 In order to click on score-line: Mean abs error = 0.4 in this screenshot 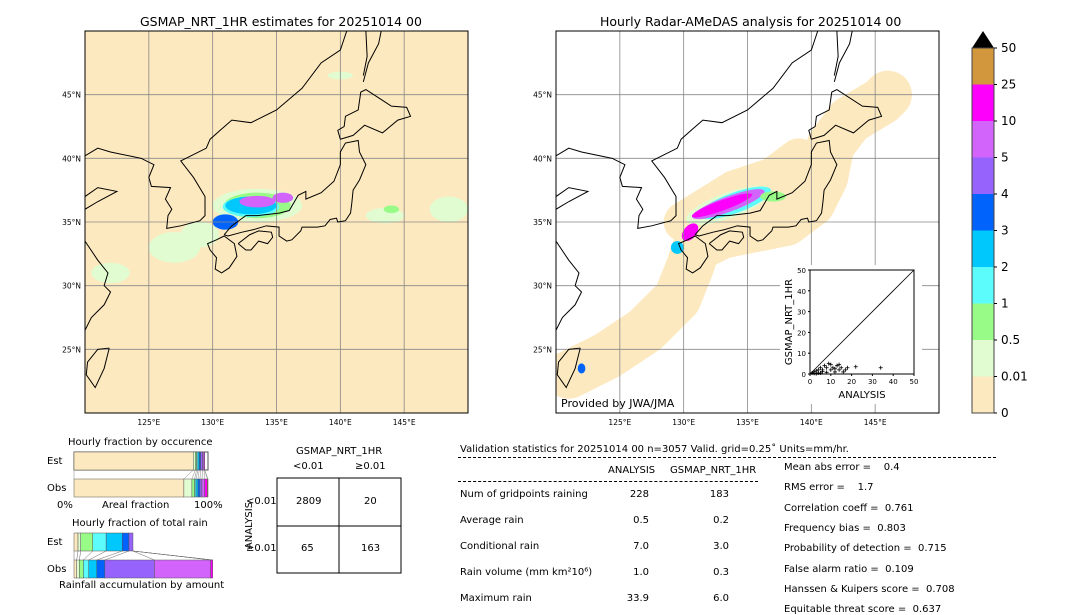, I will do `click(842, 467)`.